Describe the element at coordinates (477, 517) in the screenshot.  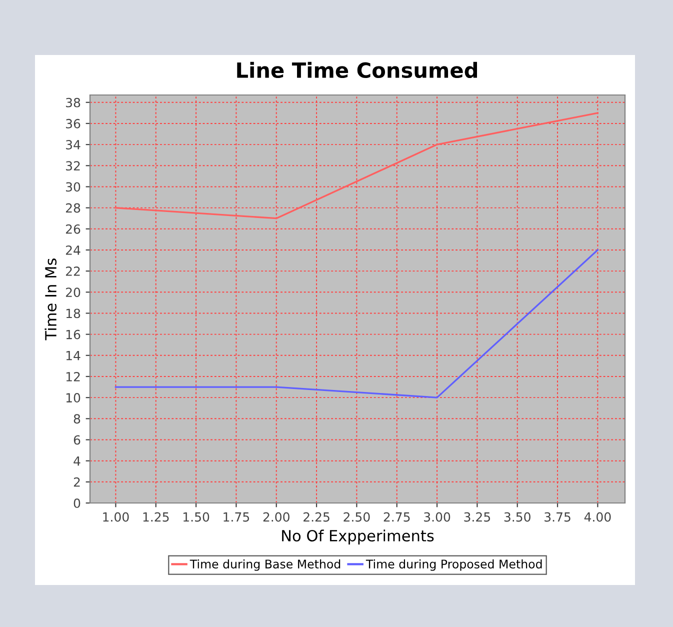
I see `x-tick-label: 3.25` at that location.